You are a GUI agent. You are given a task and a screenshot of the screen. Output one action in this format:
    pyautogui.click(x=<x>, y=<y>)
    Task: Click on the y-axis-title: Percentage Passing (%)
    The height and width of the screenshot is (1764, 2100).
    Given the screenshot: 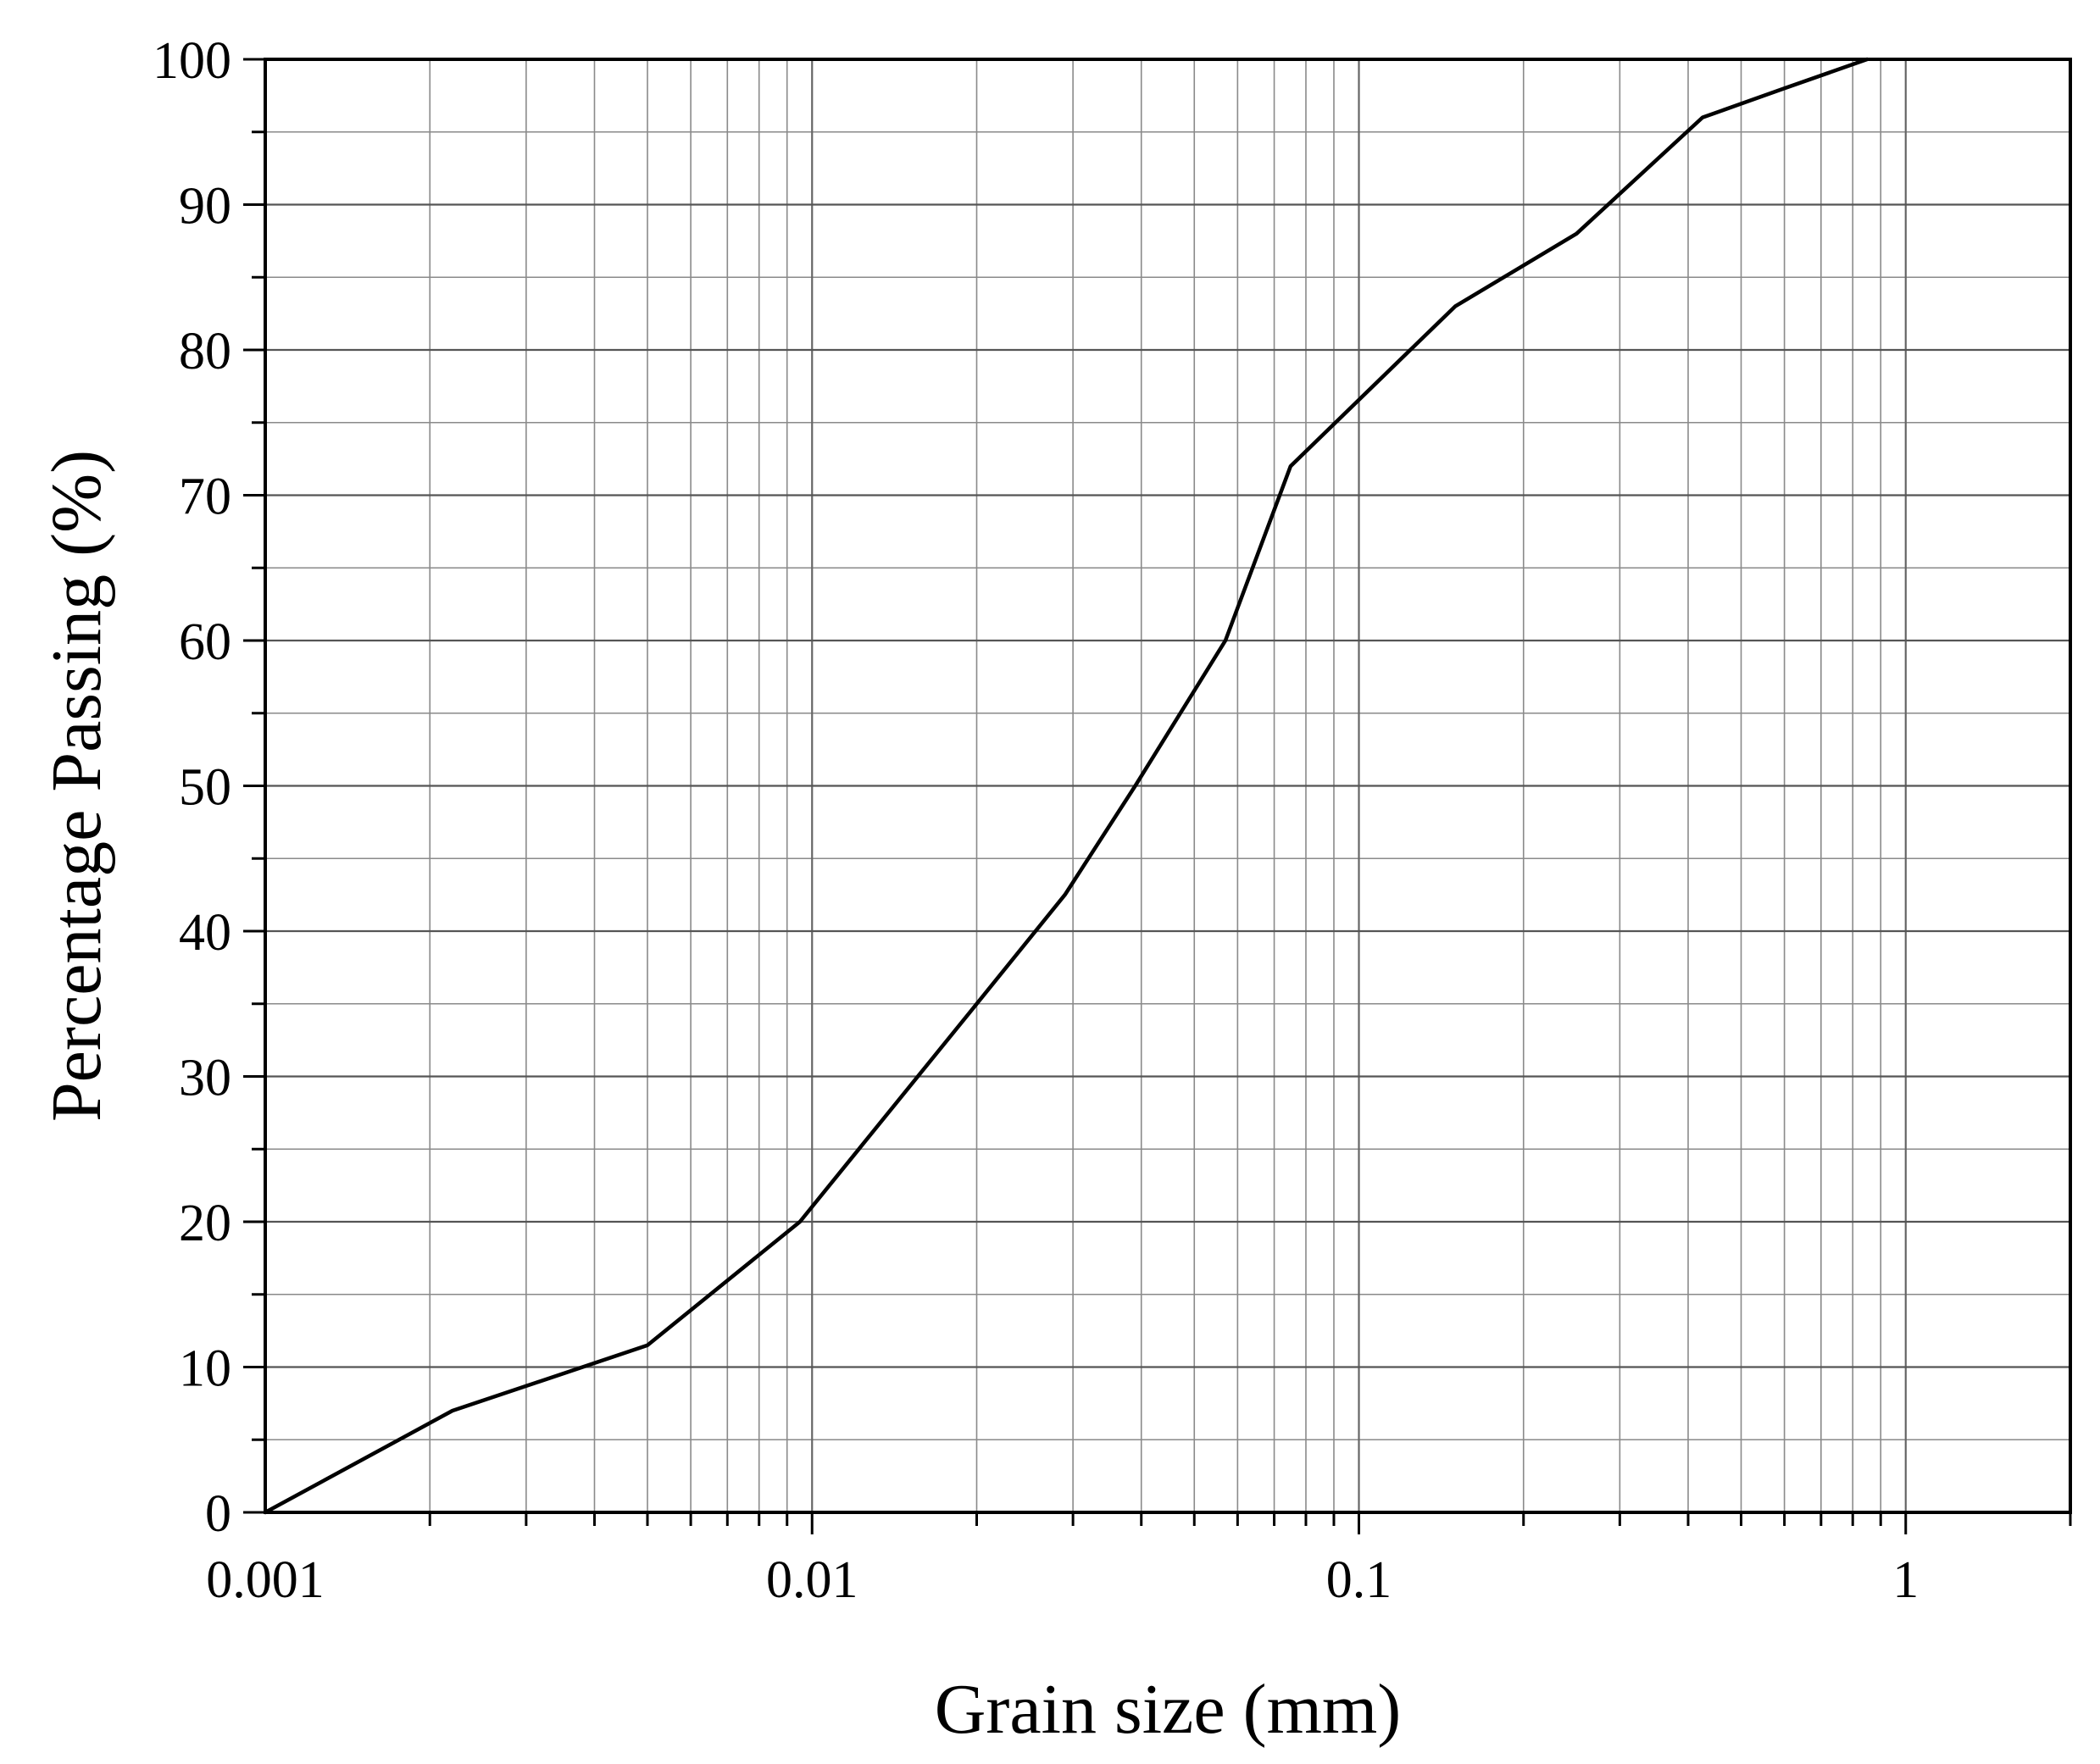 What is the action you would take?
    pyautogui.click(x=76, y=786)
    